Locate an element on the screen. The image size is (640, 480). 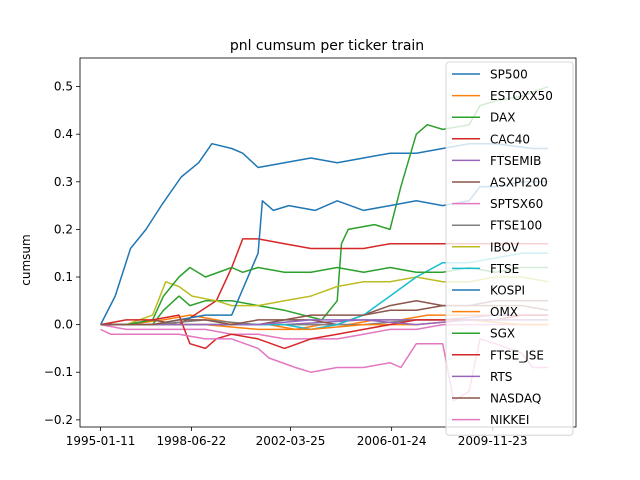
y-axis-label: cumsum is located at coordinates (26, 259).